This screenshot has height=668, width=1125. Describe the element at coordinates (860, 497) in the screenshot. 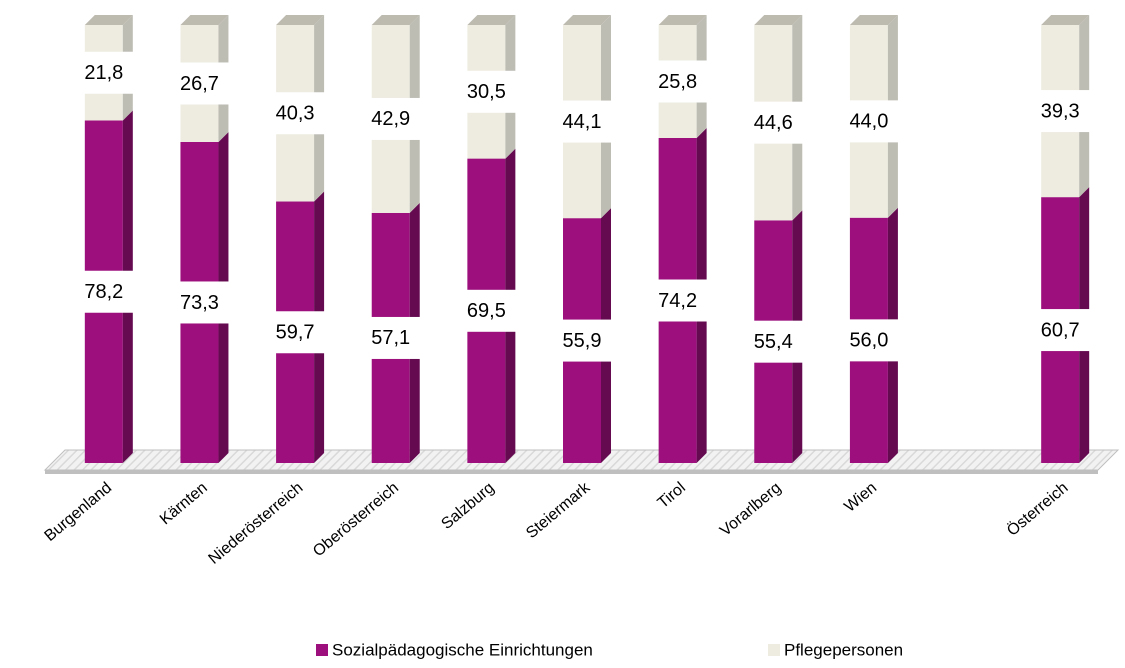

I see `x-tick-label: Wien` at that location.